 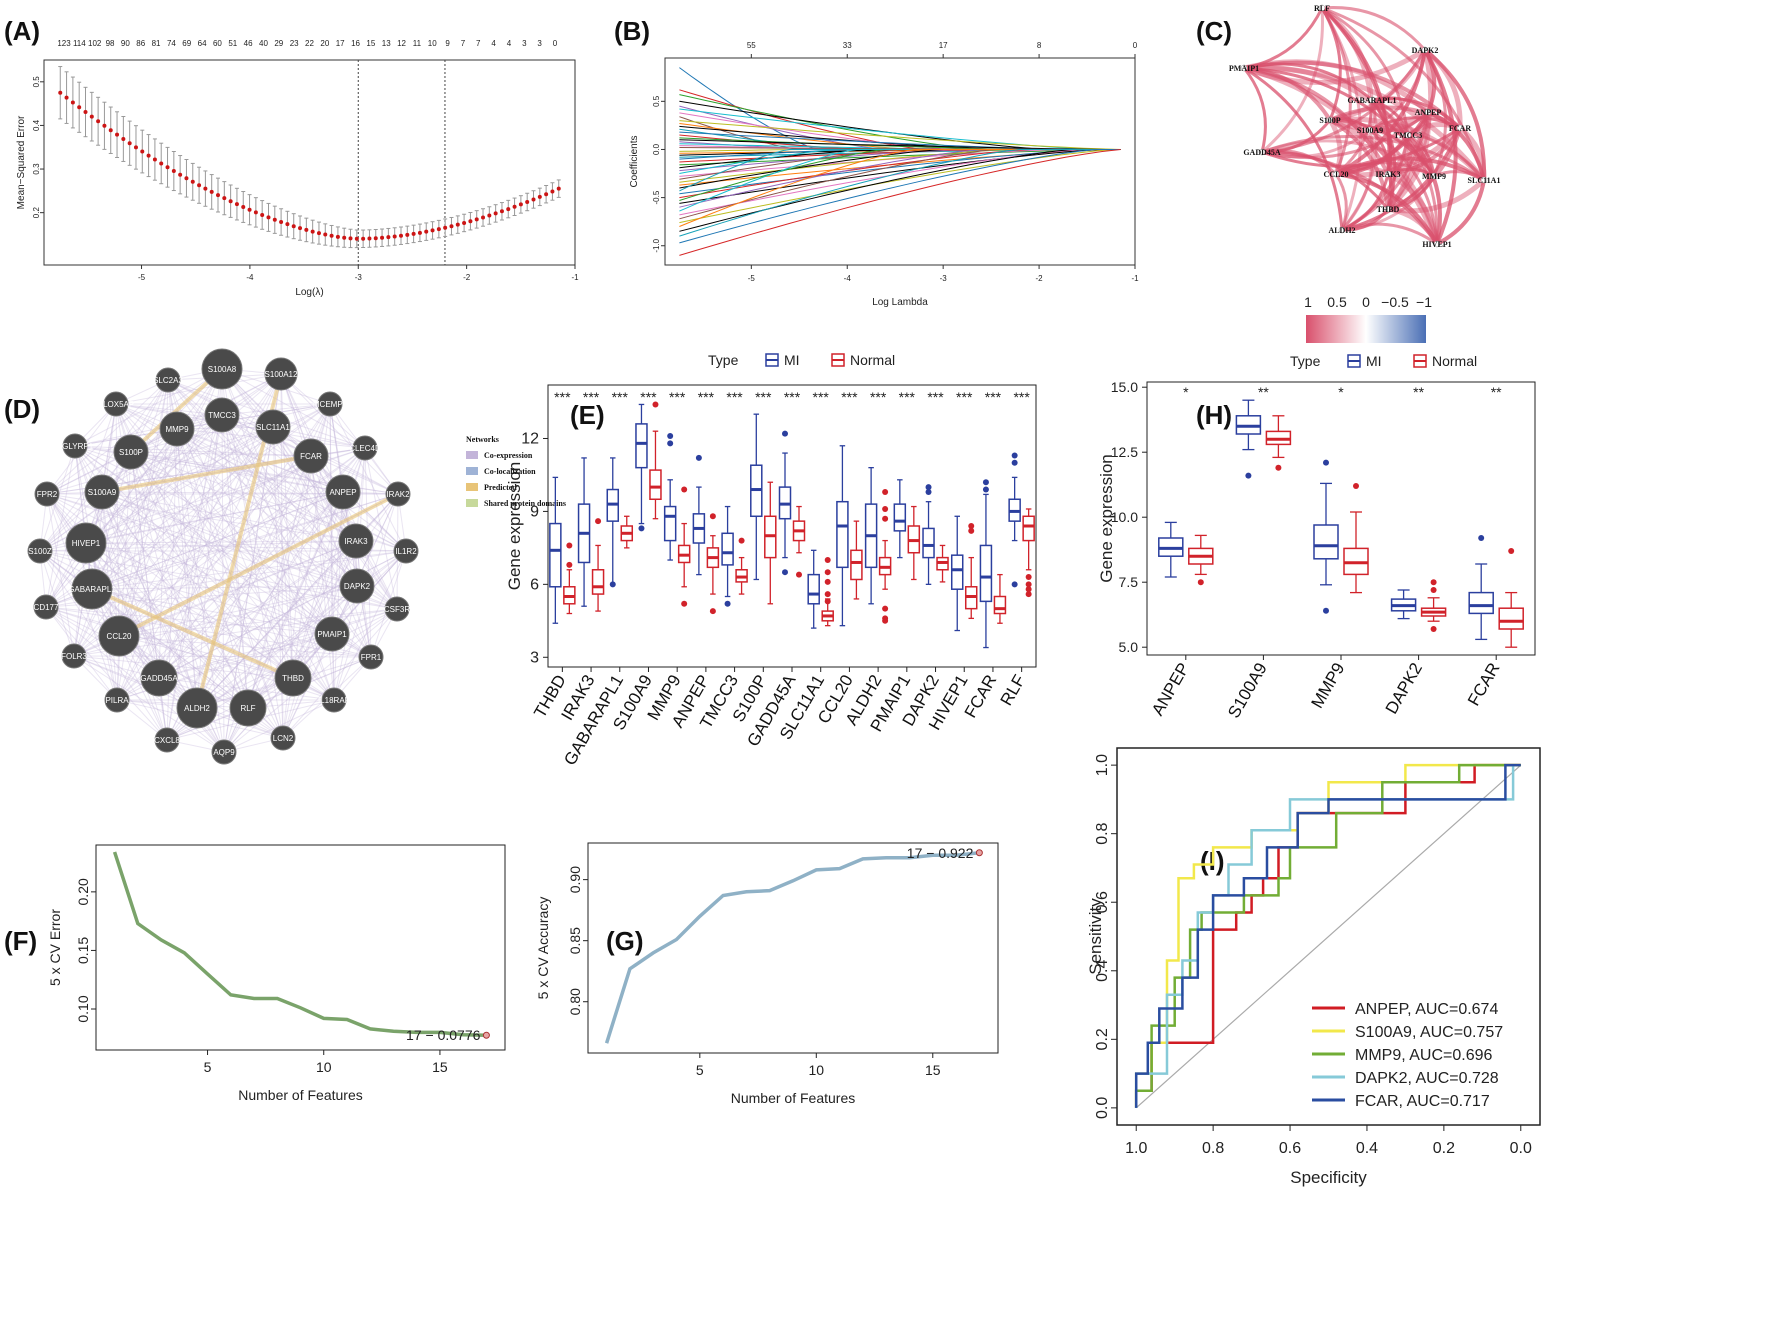 What do you see at coordinates (1436, 244) in the screenshot?
I see `node-label: HIVEP1` at bounding box center [1436, 244].